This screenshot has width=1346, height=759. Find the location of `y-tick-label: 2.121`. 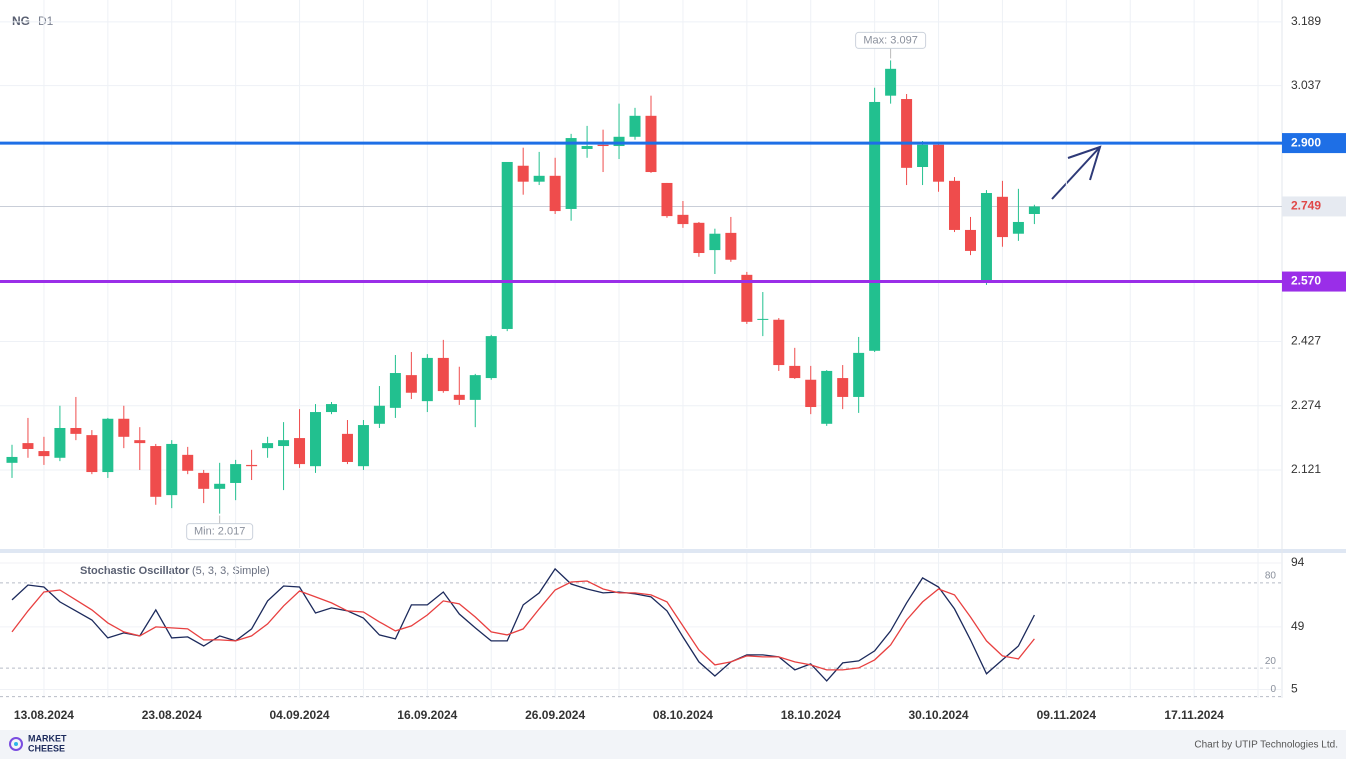

y-tick-label: 2.121 is located at coordinates (1306, 469).